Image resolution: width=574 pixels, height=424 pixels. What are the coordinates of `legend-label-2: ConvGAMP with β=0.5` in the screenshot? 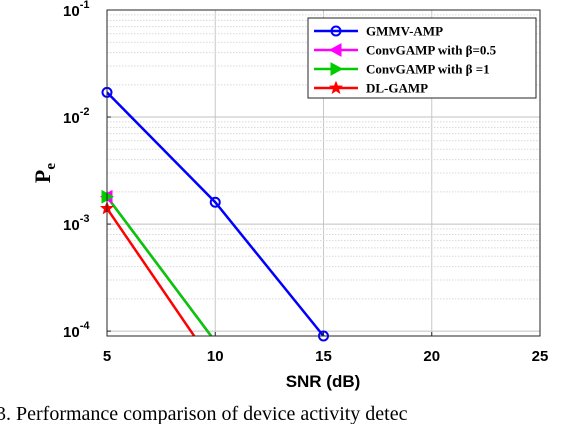 It's located at (431, 50).